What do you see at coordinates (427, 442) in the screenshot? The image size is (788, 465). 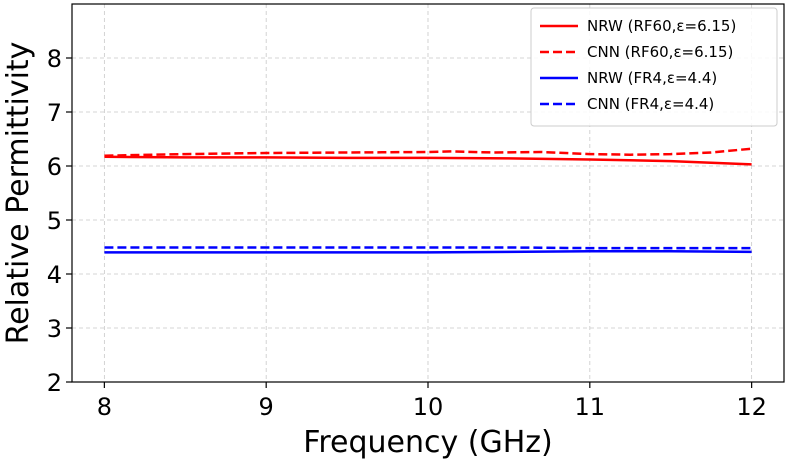 I see `x-axis-label: Frequency (GHz)` at bounding box center [427, 442].